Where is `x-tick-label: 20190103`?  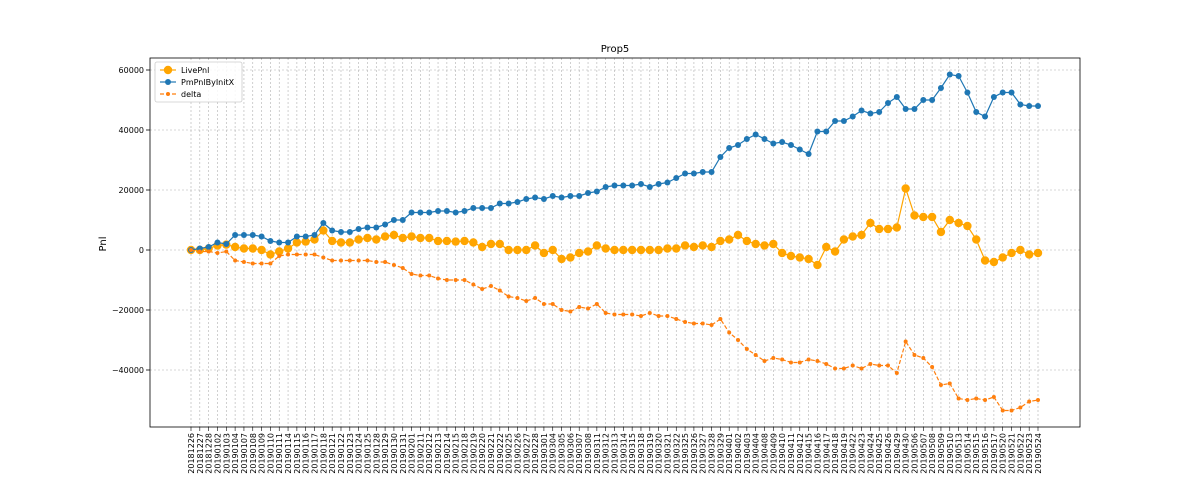 x-tick-label: 20190103 is located at coordinates (226, 453).